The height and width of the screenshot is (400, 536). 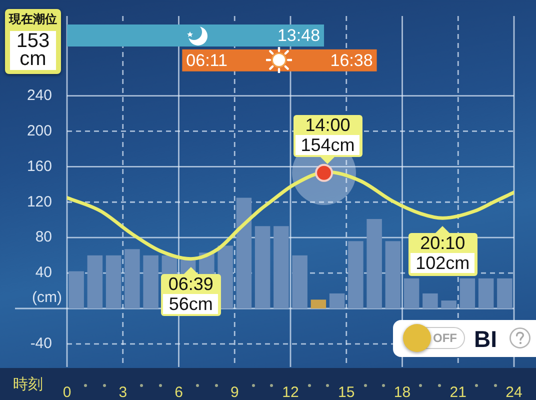 What do you see at coordinates (39, 131) in the screenshot?
I see `y-tick-label: 200` at bounding box center [39, 131].